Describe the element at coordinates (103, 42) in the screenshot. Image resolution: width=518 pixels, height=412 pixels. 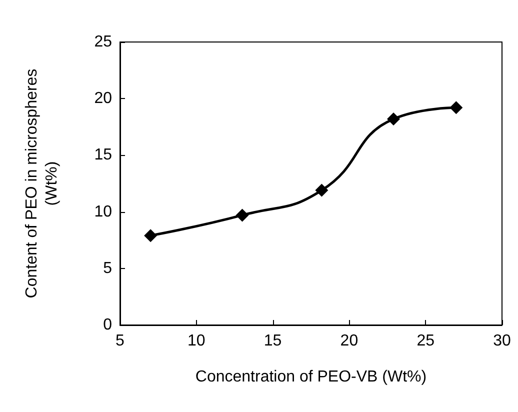
I see `y-tick-label: 25` at that location.